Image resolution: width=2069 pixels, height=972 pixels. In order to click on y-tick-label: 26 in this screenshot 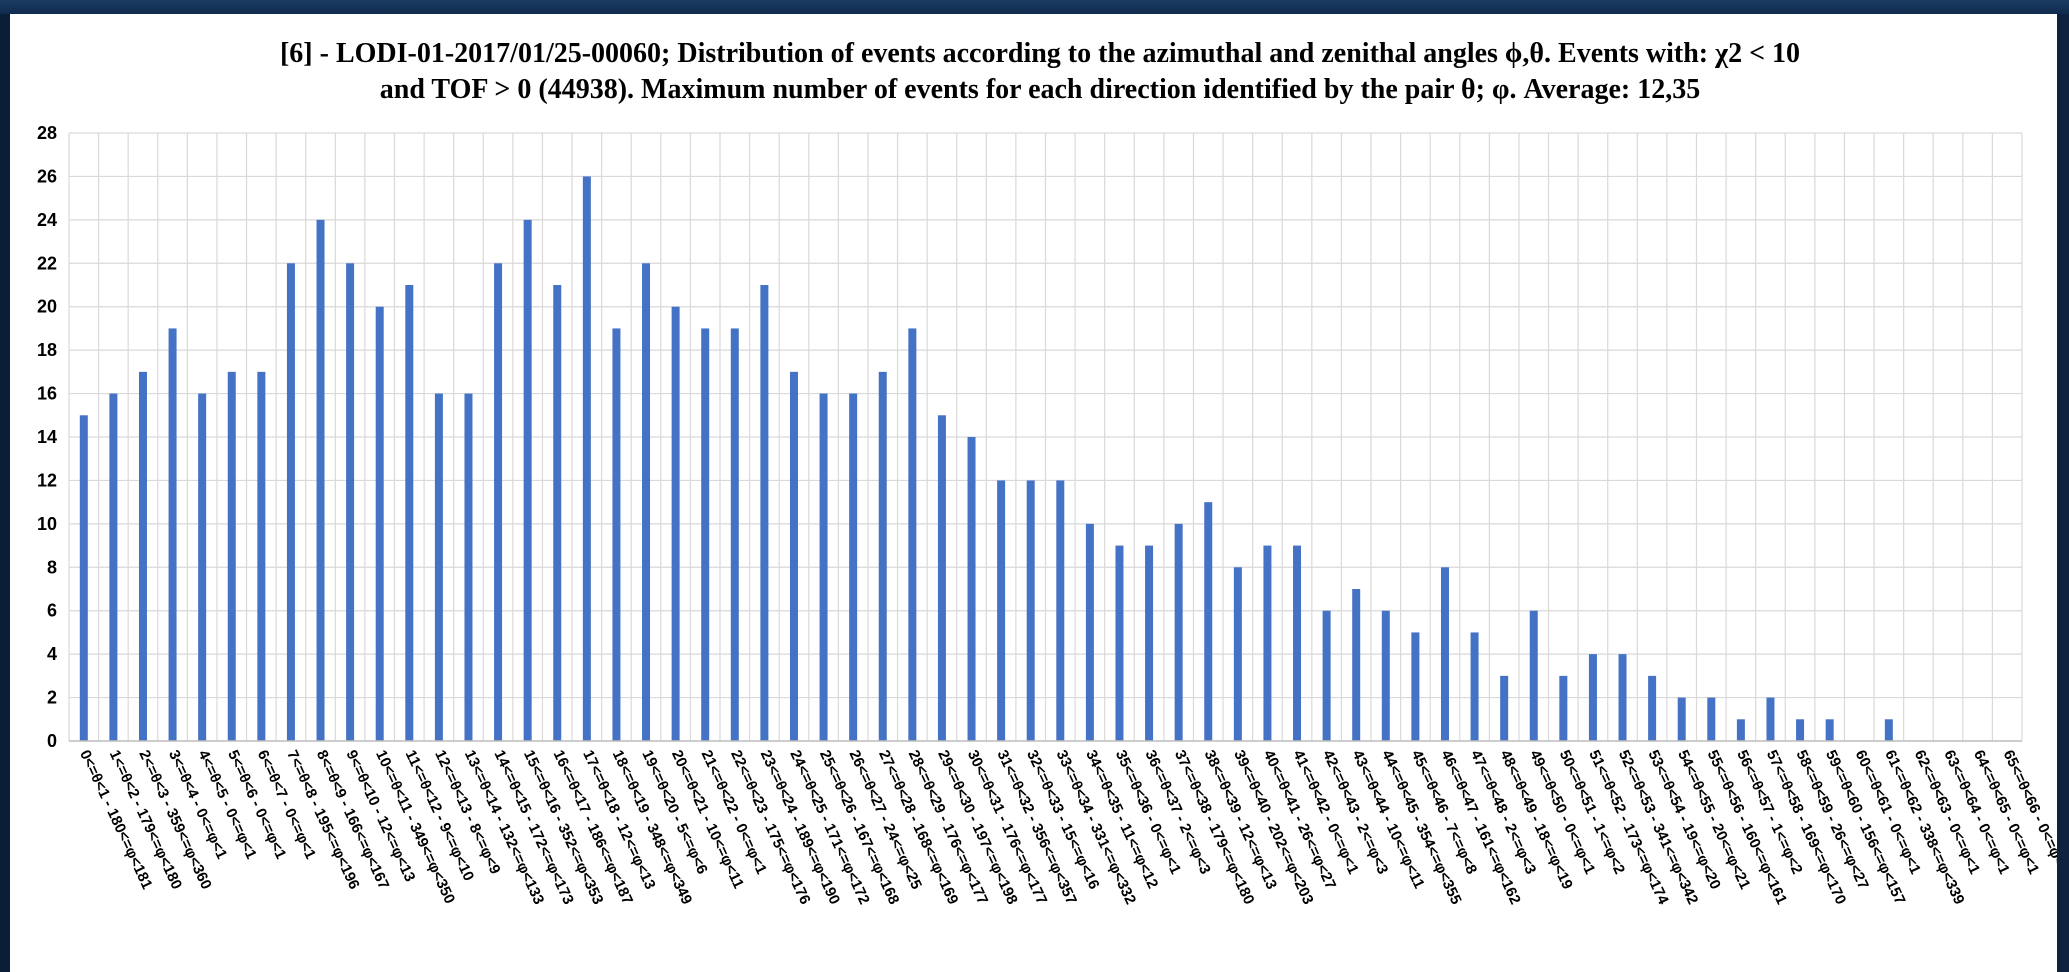, I will do `click(47, 176)`.